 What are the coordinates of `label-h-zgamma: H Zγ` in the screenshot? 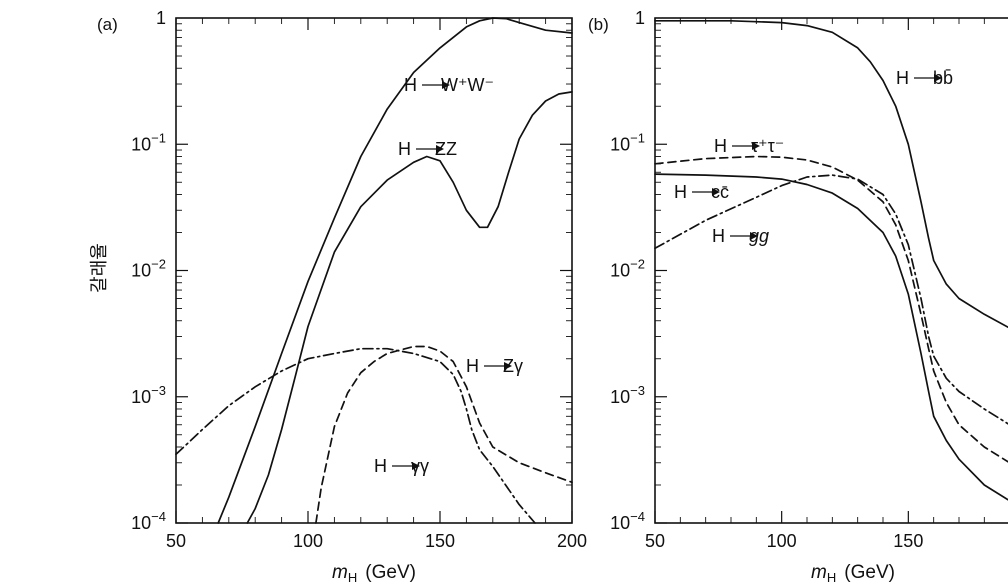 It's located at (494, 366).